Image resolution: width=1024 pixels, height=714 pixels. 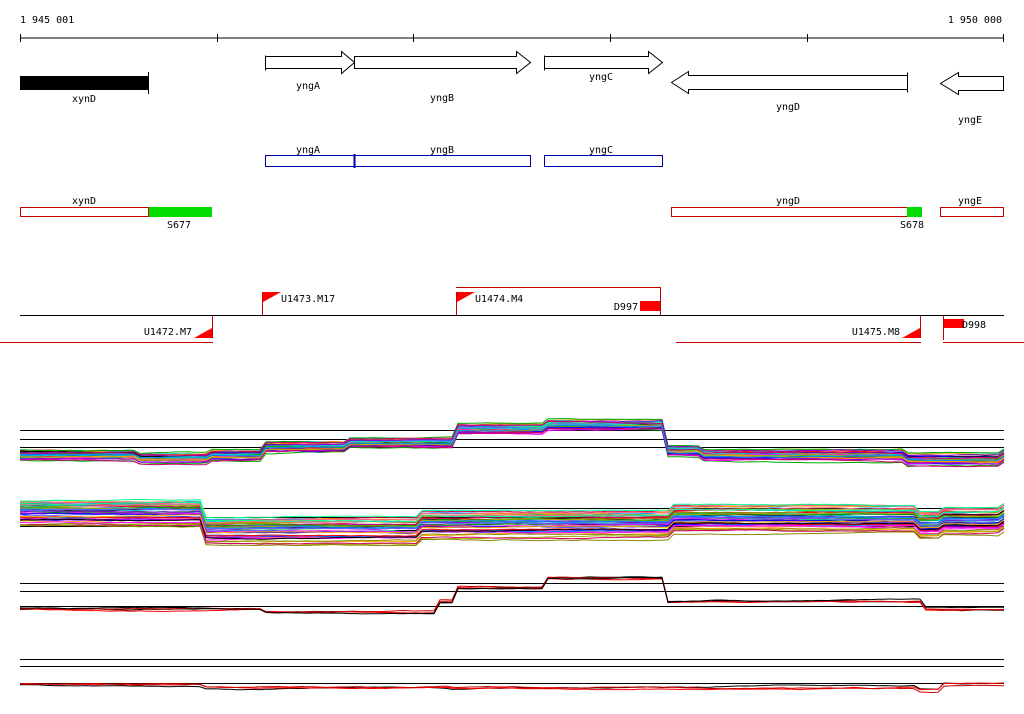 I want to click on ruler-ticks, so click(x=512, y=38).